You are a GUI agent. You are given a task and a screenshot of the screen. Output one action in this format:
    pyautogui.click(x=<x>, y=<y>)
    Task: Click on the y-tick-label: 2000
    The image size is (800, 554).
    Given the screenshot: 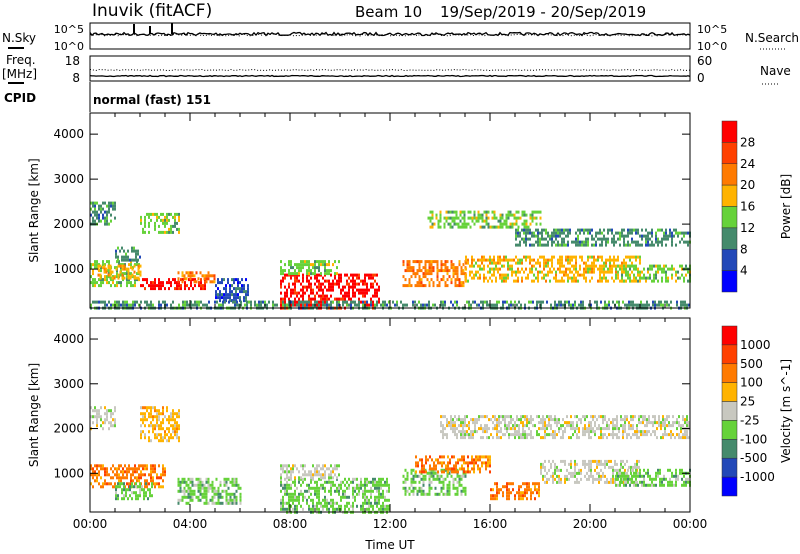 What is the action you would take?
    pyautogui.click(x=68, y=224)
    